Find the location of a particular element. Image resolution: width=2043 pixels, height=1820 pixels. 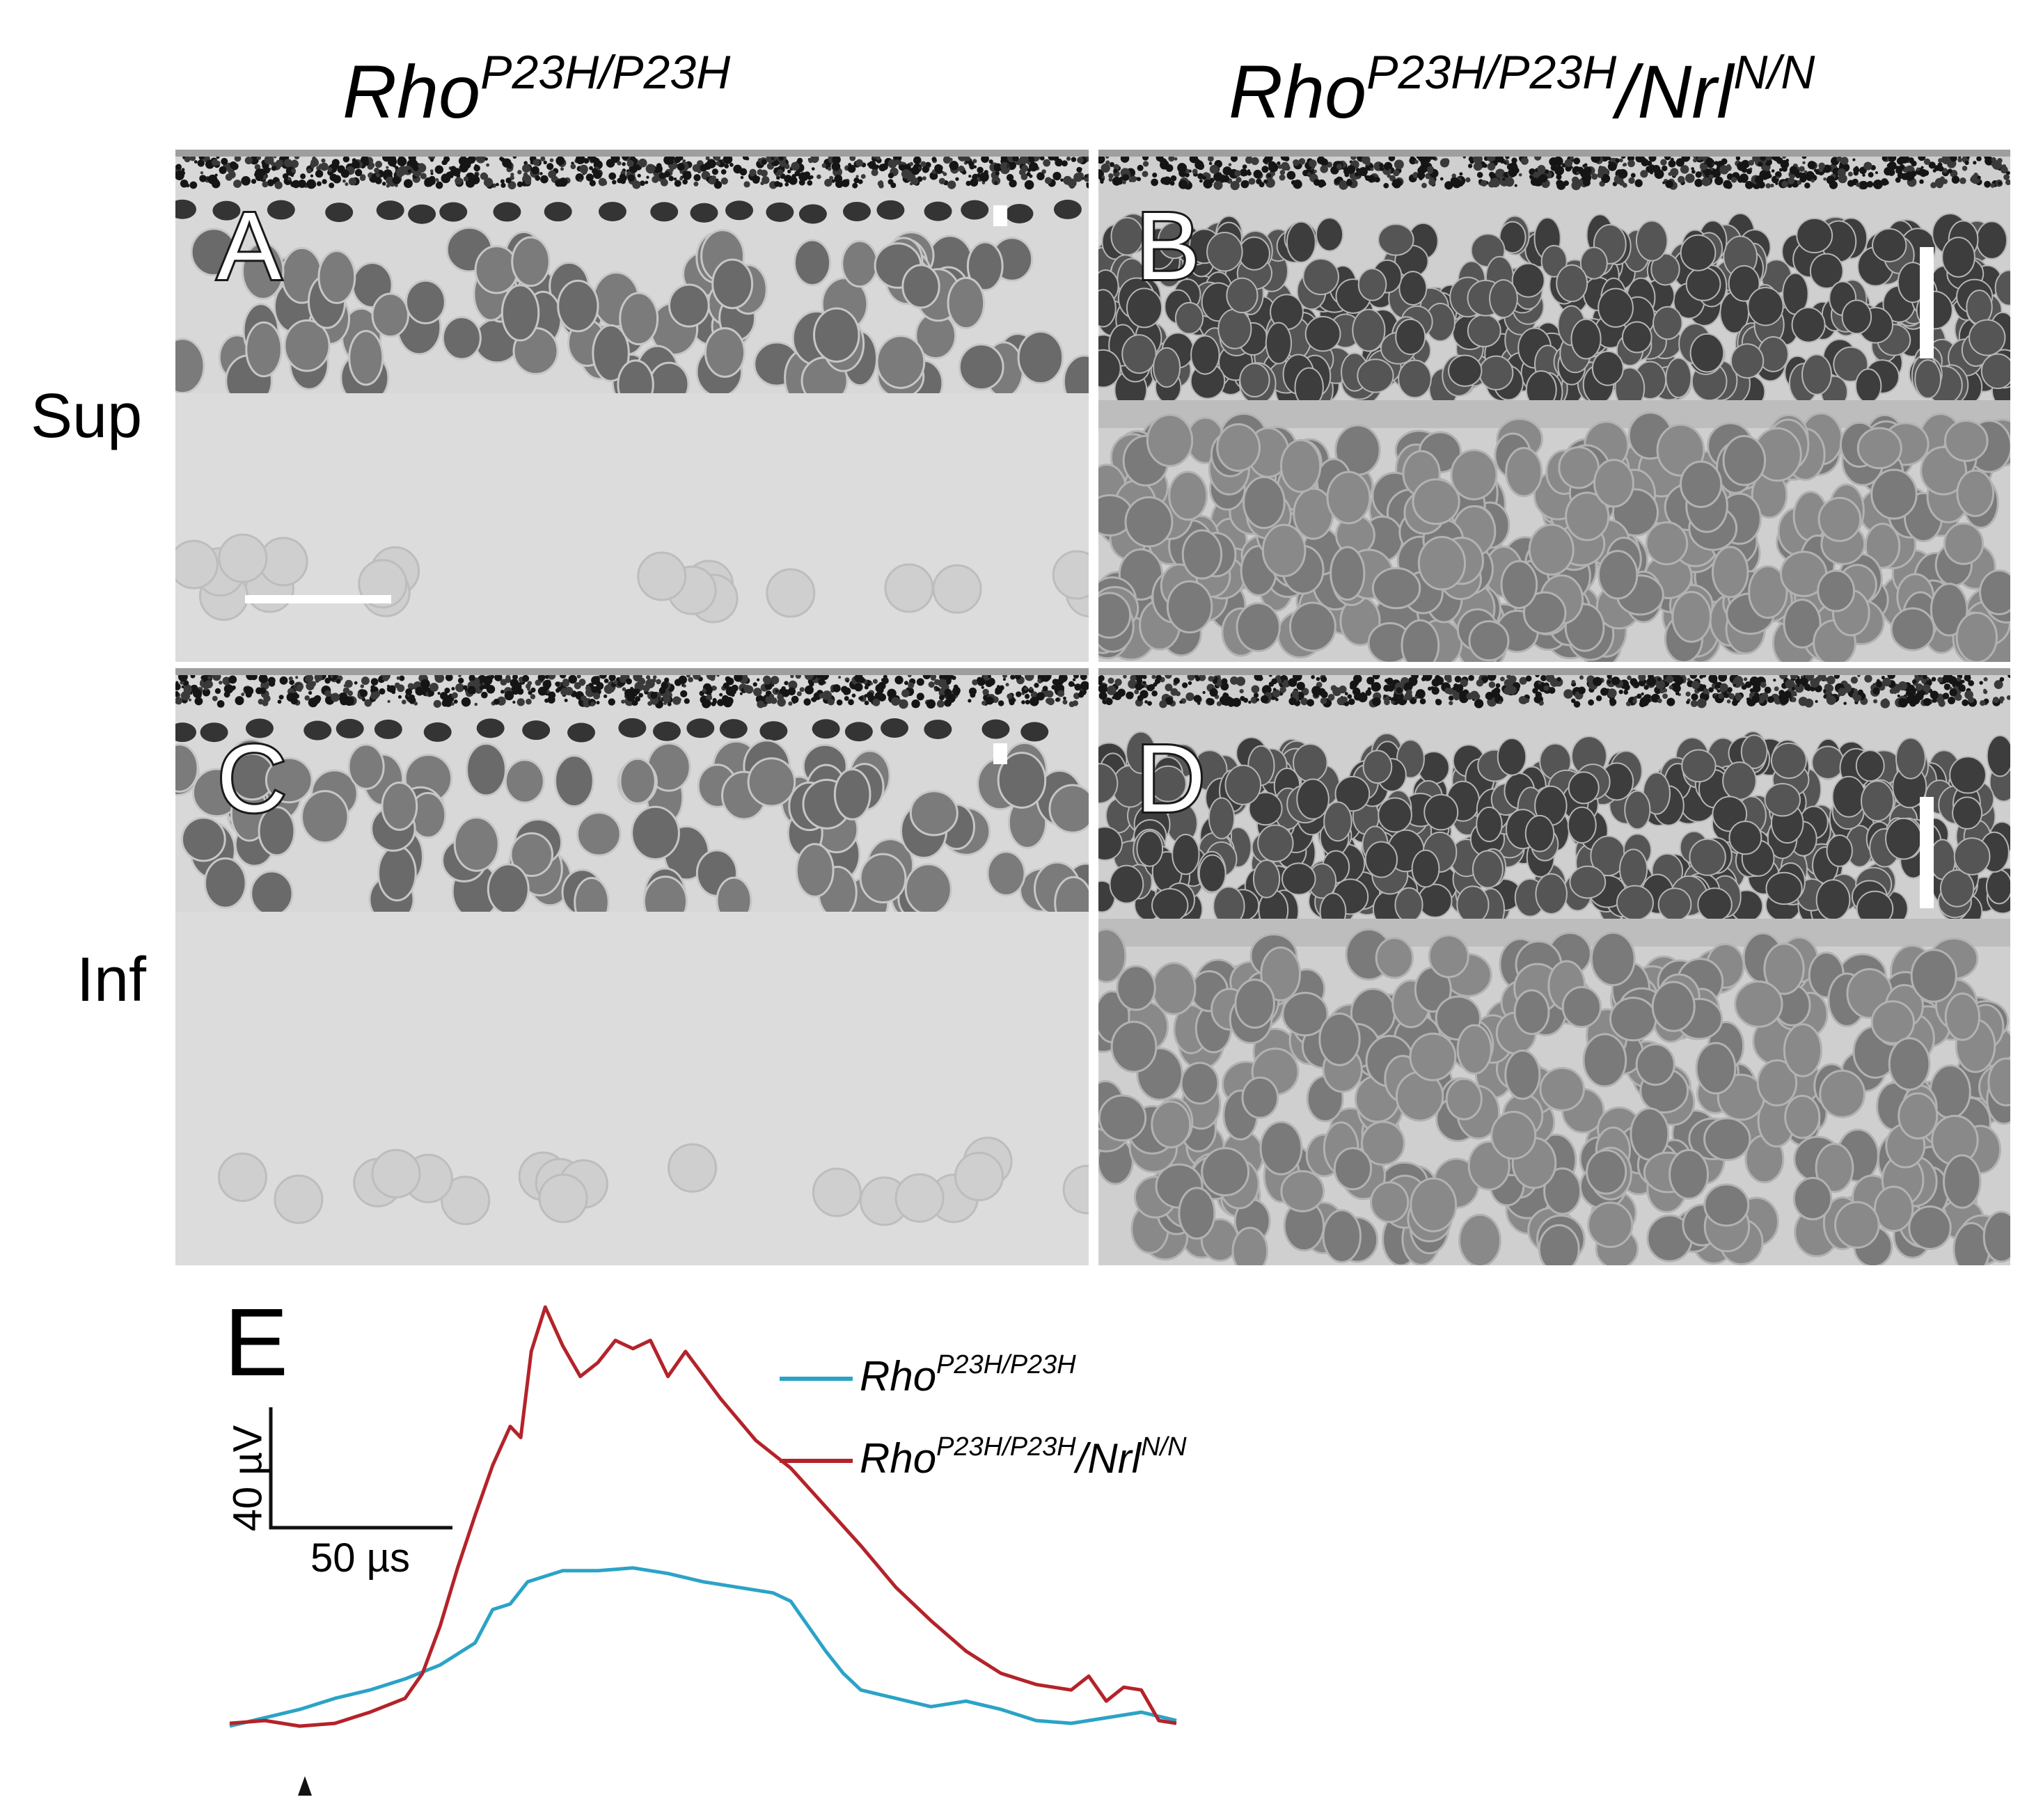

erg-trace-rho-nrl is located at coordinates (703, 1517).